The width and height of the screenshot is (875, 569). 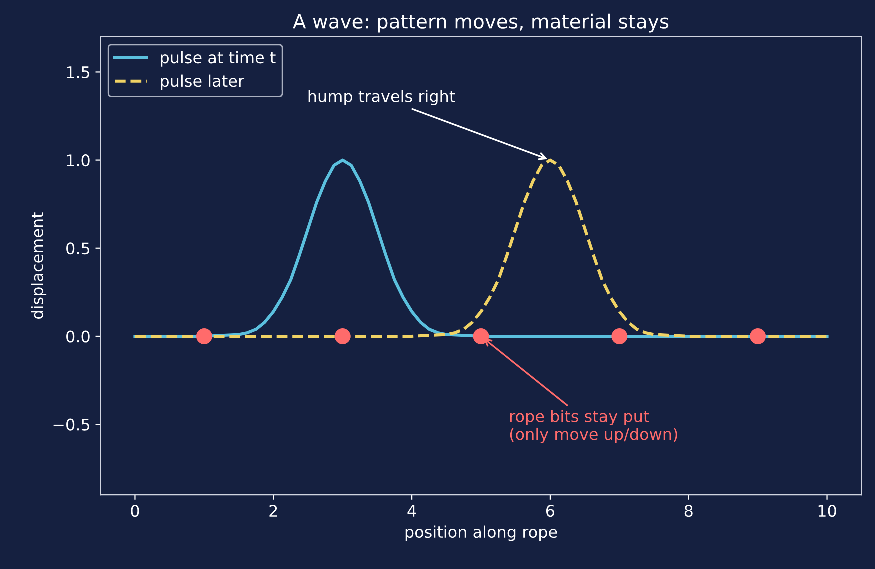 I want to click on x-tick-label: 10, so click(x=827, y=511).